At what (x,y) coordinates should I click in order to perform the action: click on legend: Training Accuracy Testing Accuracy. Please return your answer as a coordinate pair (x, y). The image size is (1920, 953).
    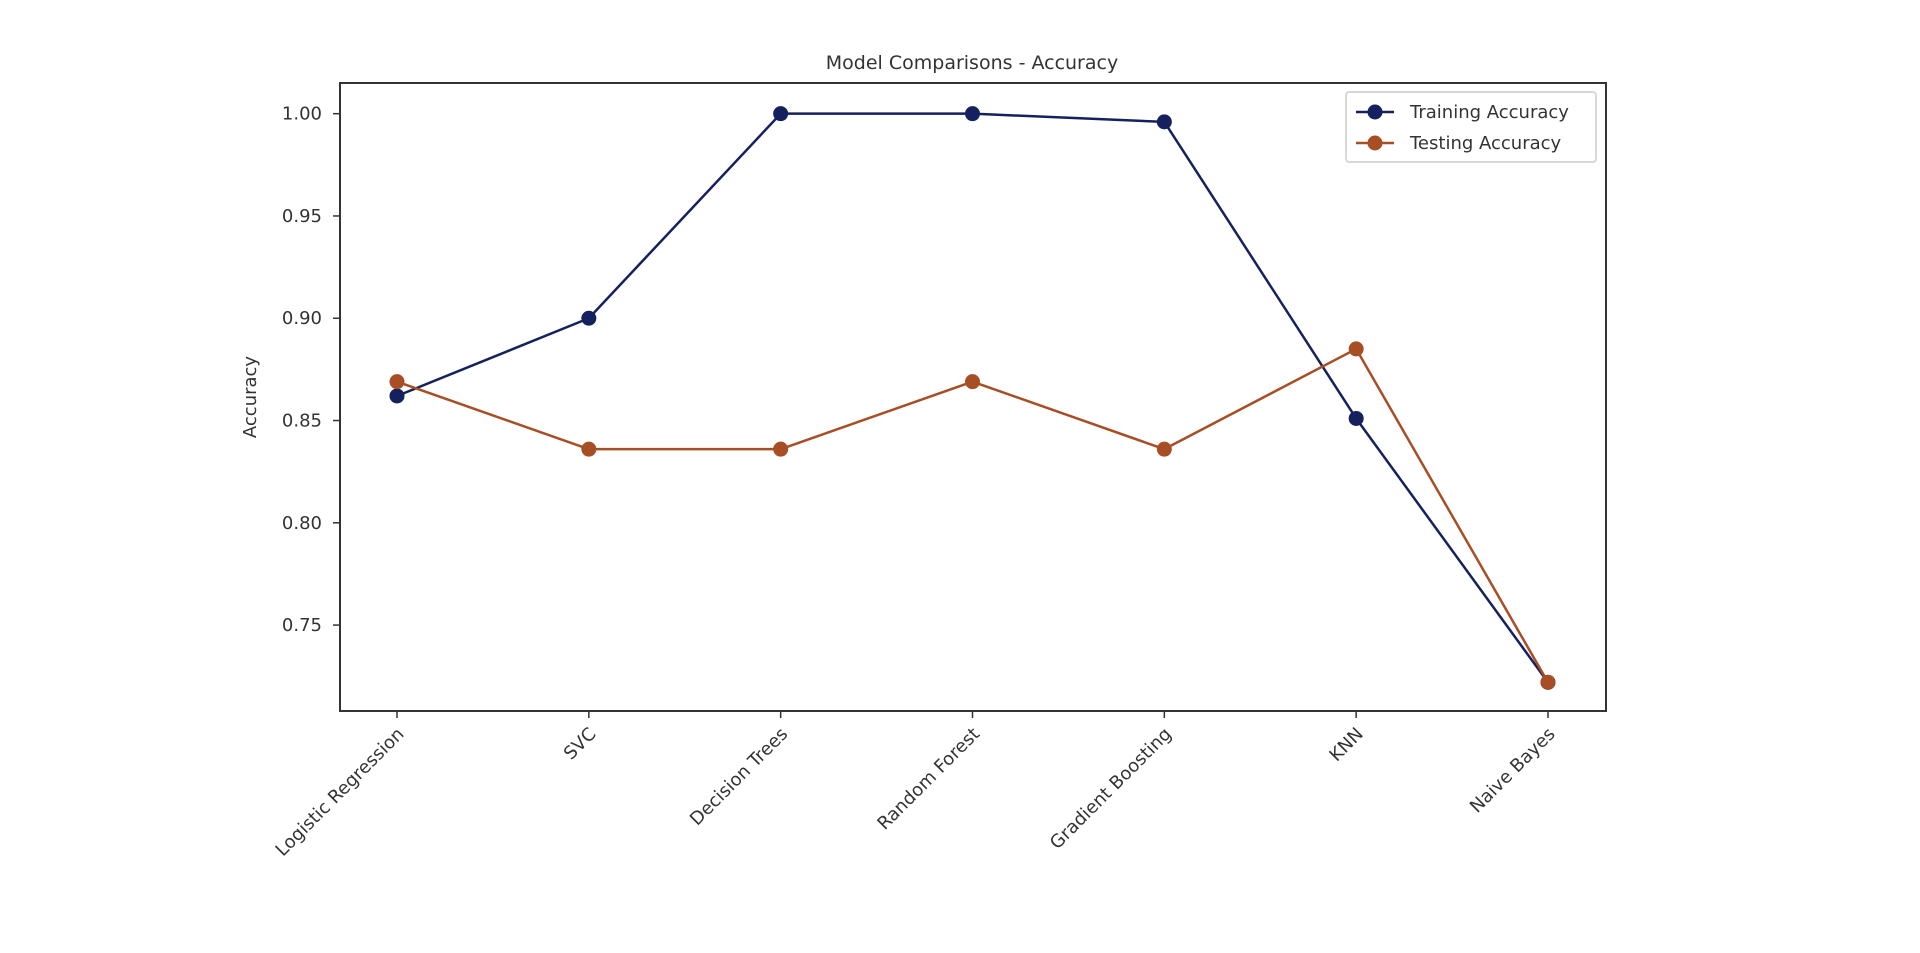
    Looking at the image, I should click on (1471, 127).